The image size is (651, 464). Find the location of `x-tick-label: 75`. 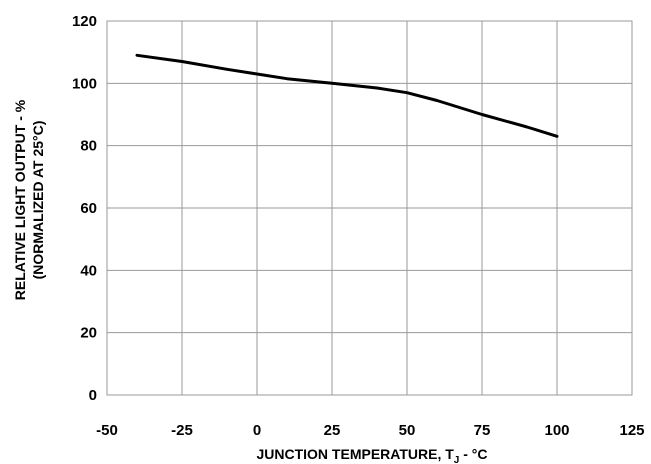

x-tick-label: 75 is located at coordinates (482, 430).